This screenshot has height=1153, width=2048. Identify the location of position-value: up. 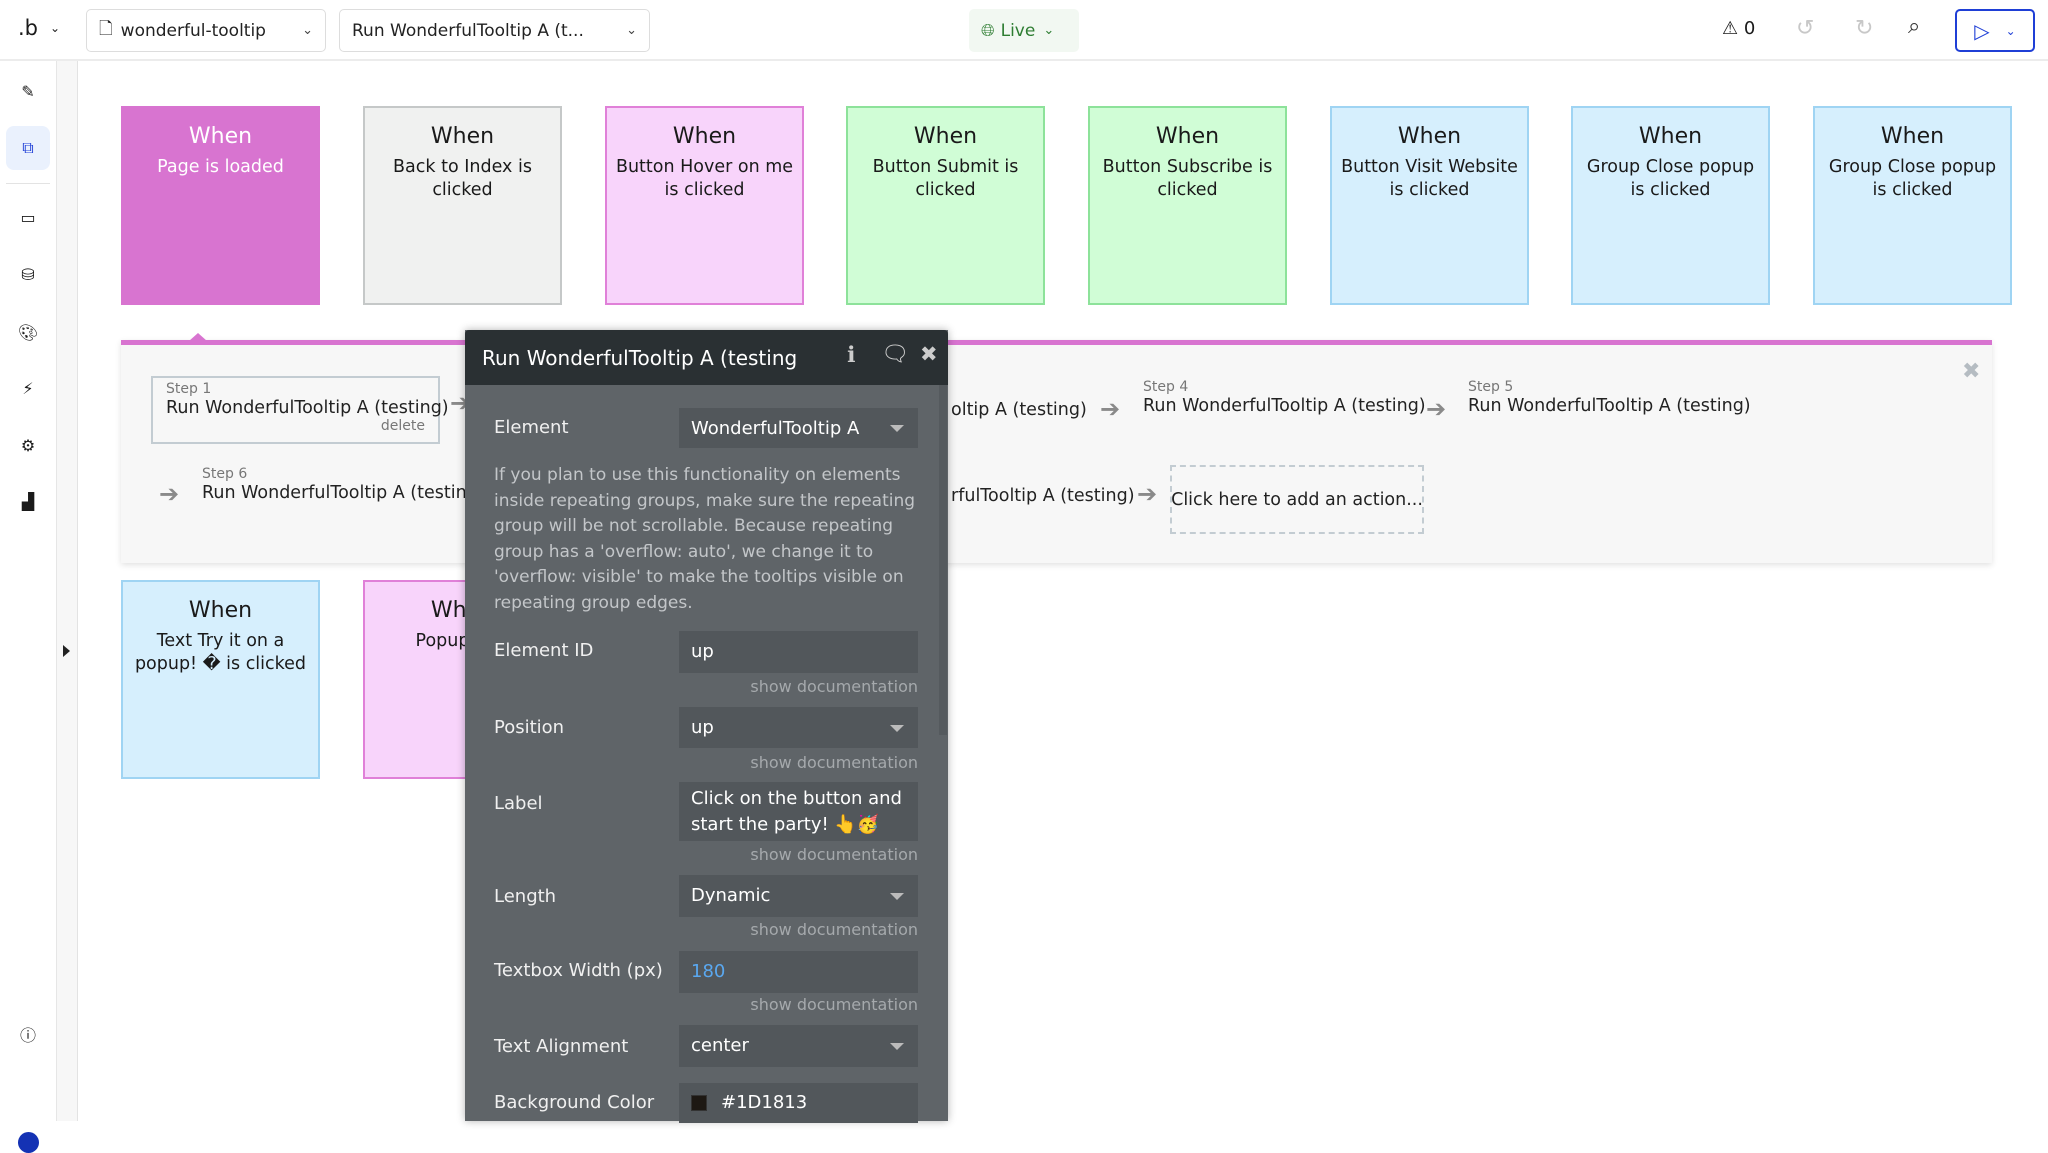
(702, 727).